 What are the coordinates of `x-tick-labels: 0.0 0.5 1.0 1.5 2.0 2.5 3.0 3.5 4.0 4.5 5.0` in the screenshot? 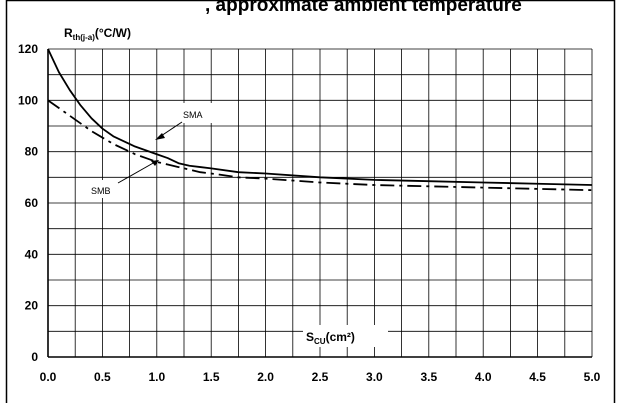 It's located at (320, 377).